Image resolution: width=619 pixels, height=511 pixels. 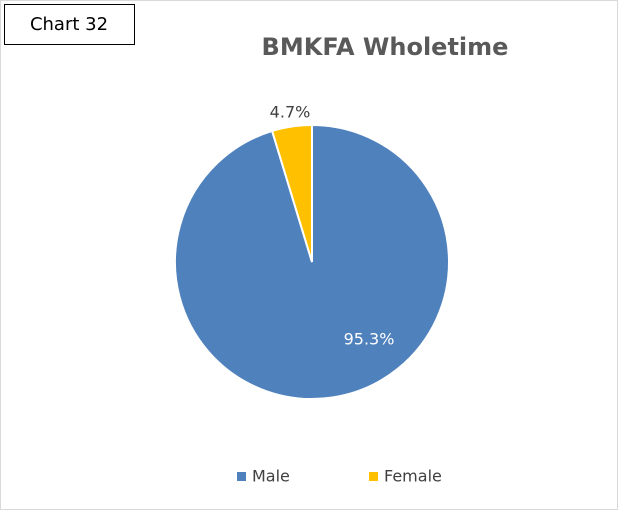 I want to click on data-label: 4.7%, so click(x=290, y=112).